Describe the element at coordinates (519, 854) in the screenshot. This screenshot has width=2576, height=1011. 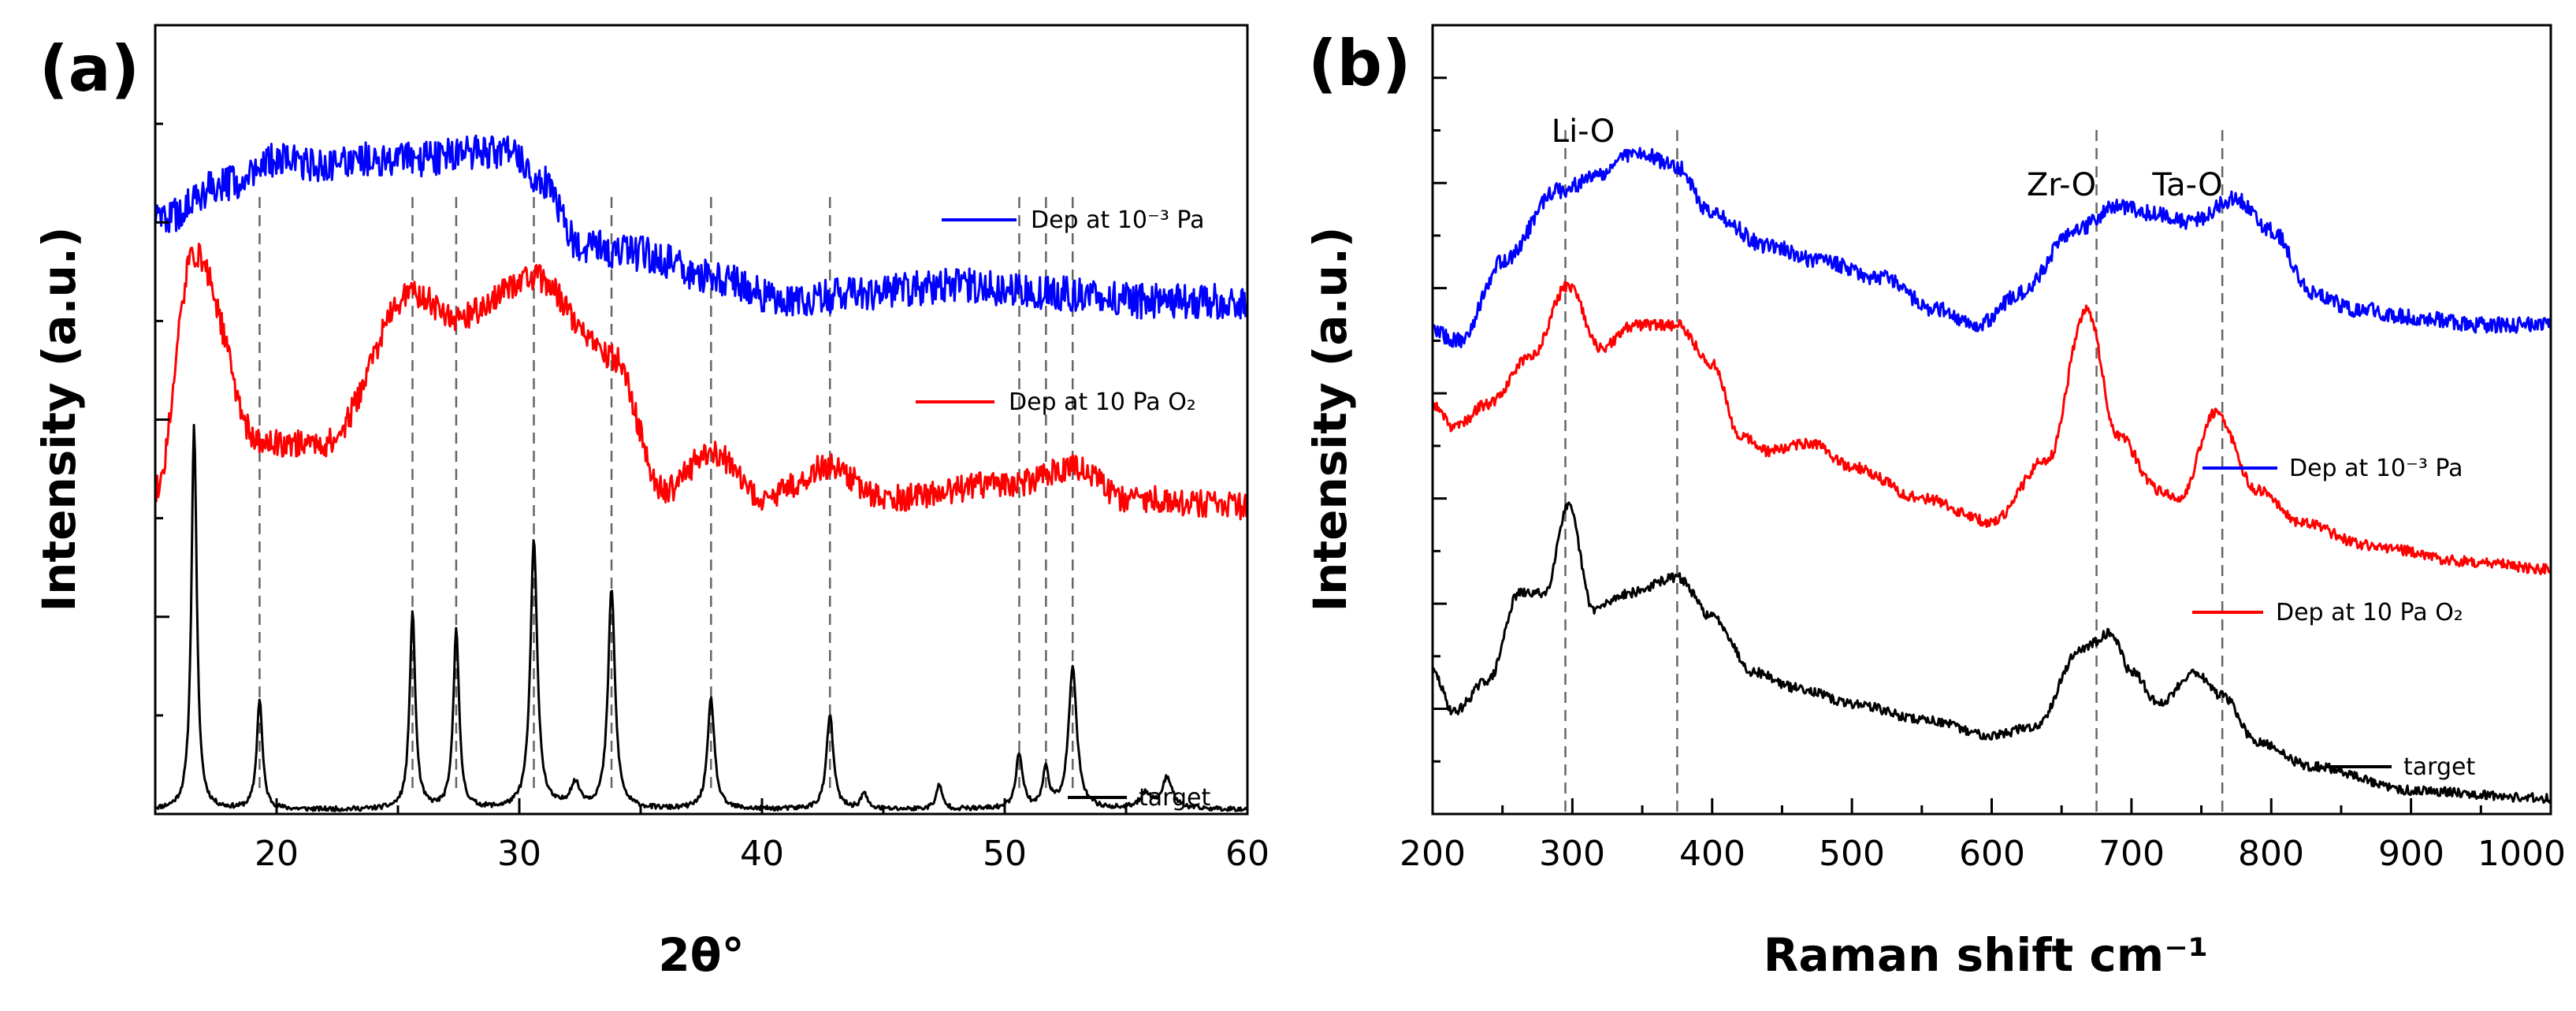
I see `x-tick-label: 30` at that location.